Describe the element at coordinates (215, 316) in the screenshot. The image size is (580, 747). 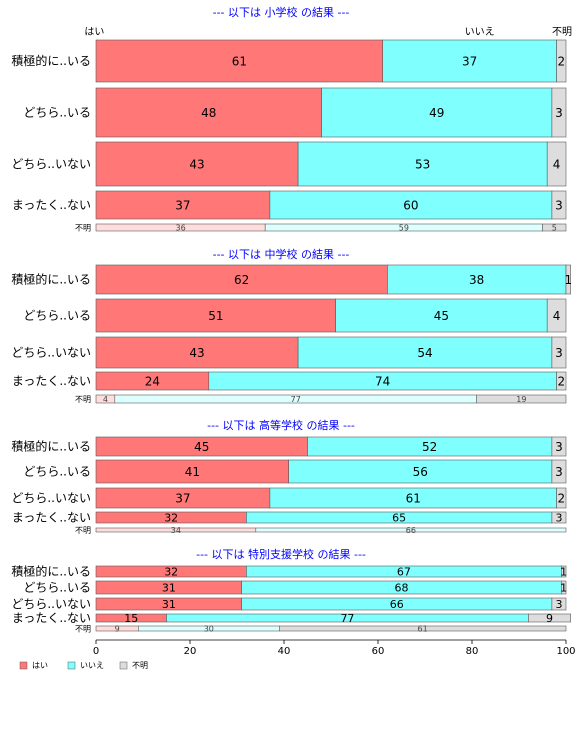
I see `data-label: 51` at that location.